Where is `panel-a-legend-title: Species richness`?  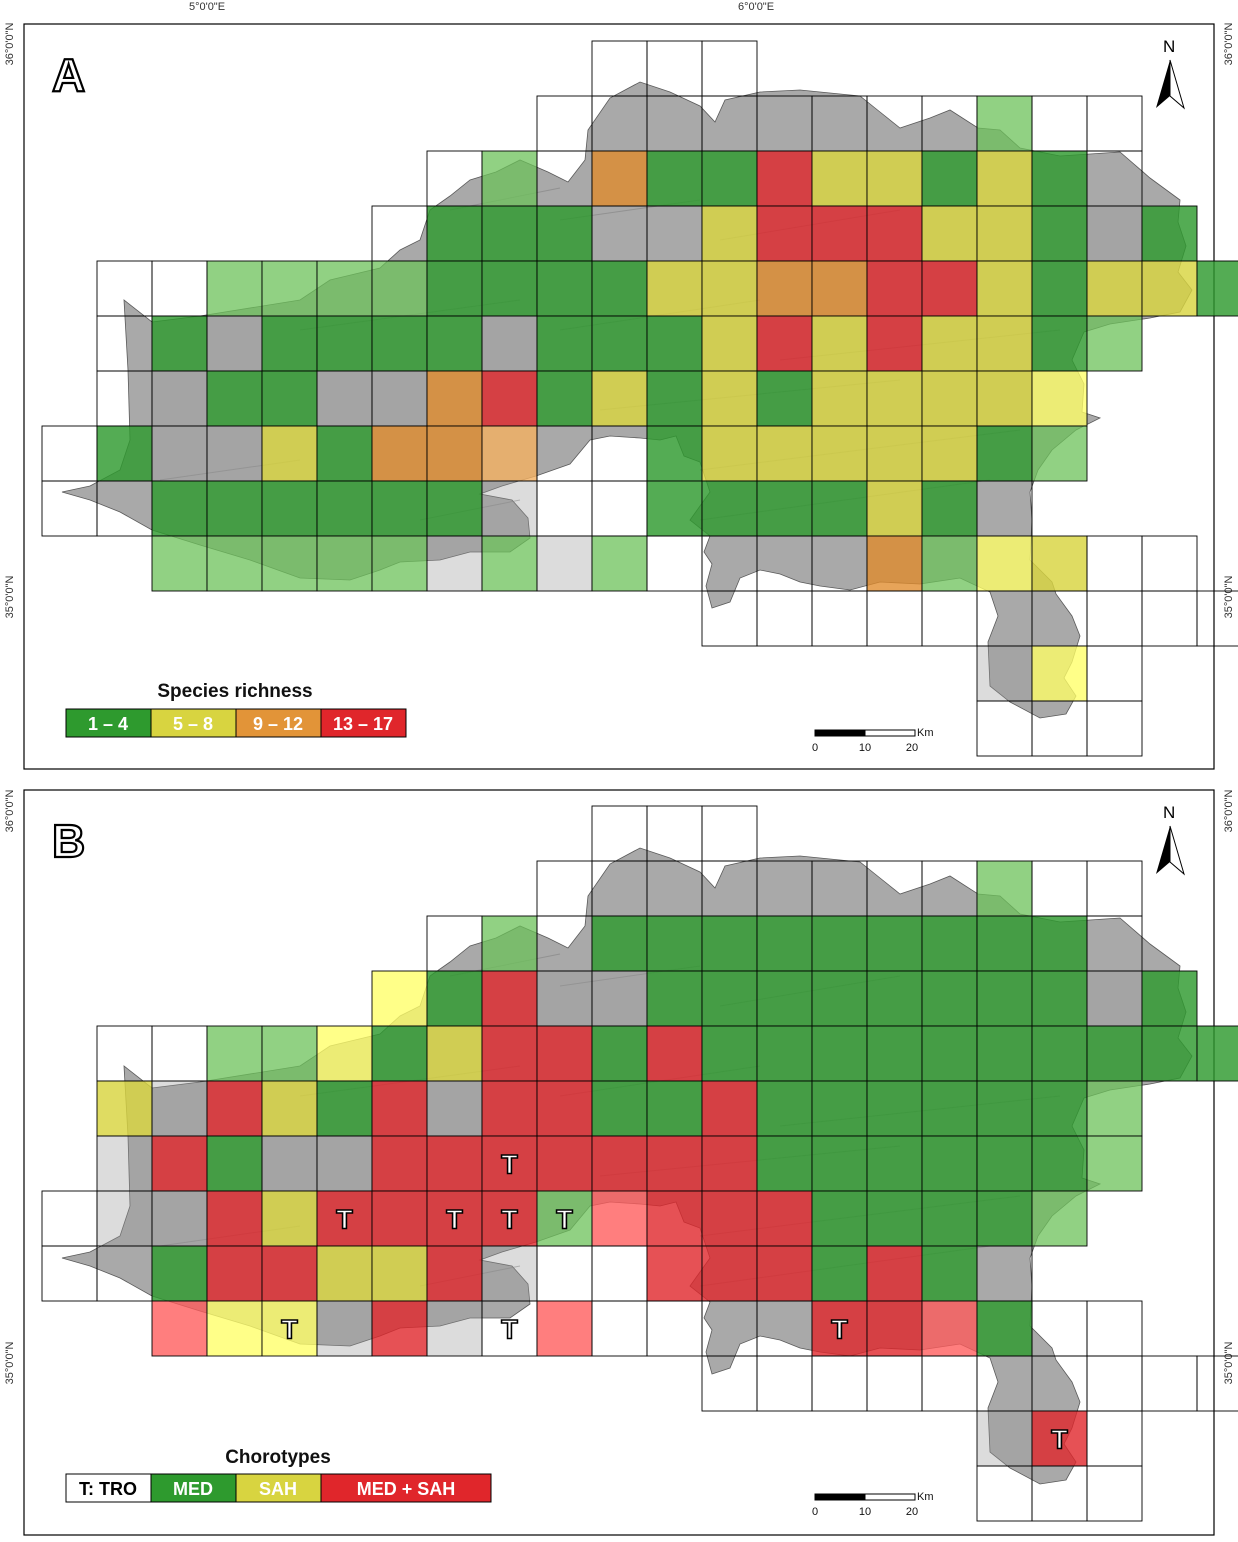 panel-a-legend-title: Species richness is located at coordinates (234, 691).